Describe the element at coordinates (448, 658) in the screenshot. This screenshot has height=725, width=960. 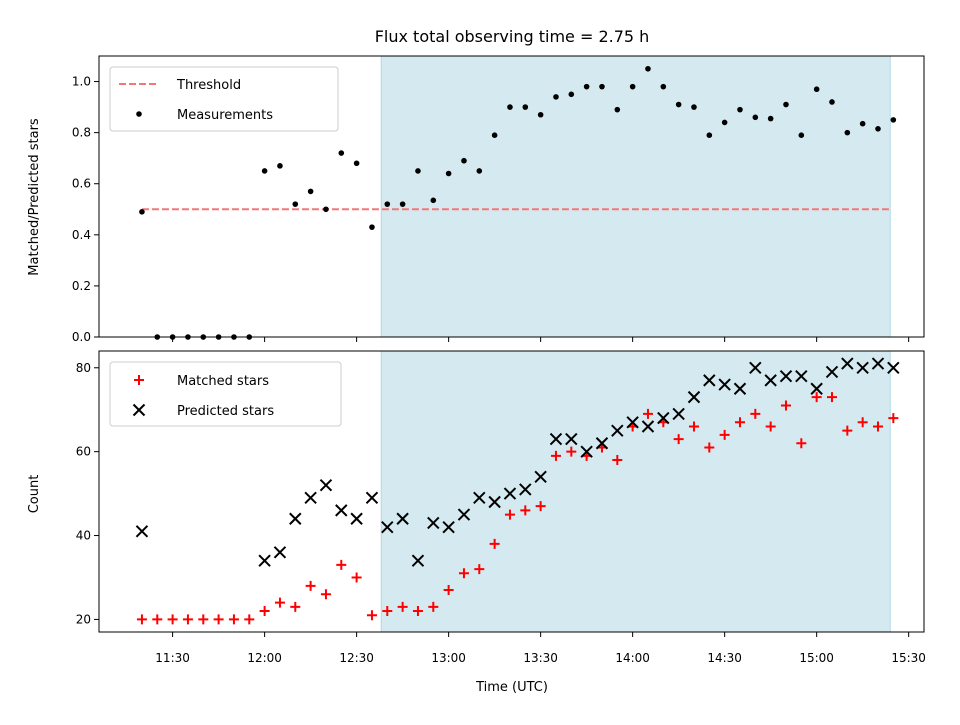
I see `x-tick-label: 13:00` at that location.